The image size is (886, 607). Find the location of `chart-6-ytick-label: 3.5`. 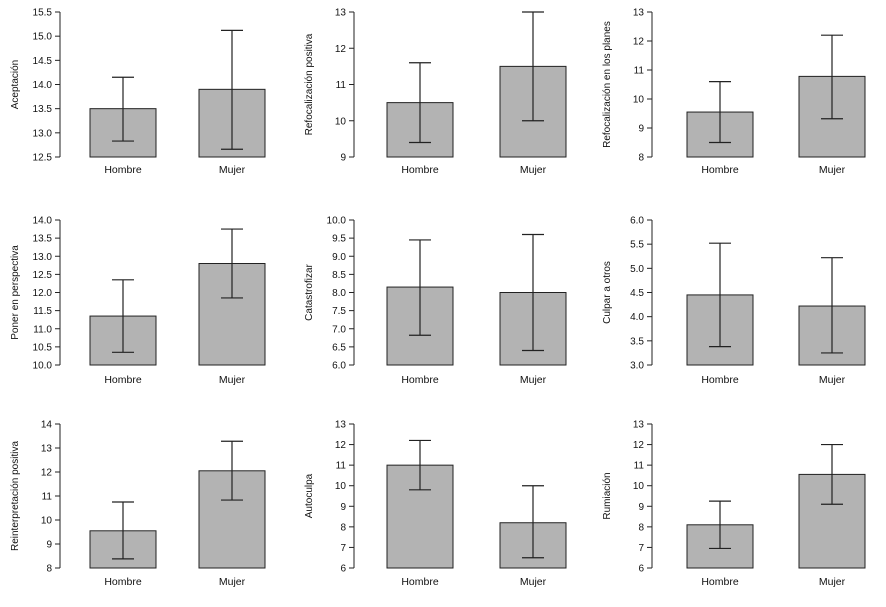

chart-6-ytick-label: 3.5 is located at coordinates (637, 341).